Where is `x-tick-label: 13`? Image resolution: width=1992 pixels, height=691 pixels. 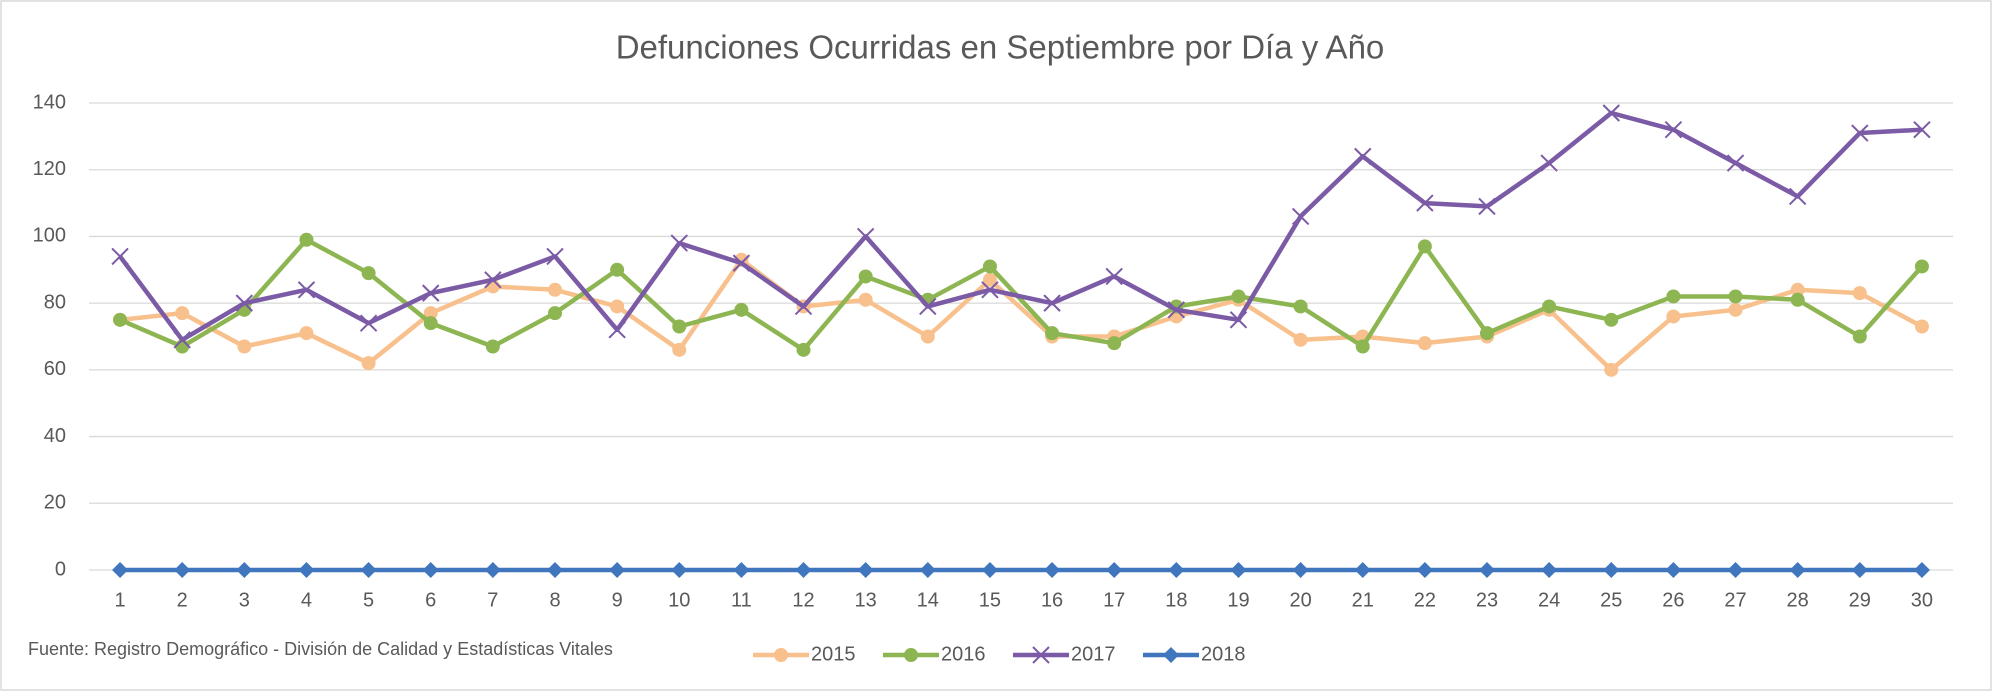
x-tick-label: 13 is located at coordinates (866, 600).